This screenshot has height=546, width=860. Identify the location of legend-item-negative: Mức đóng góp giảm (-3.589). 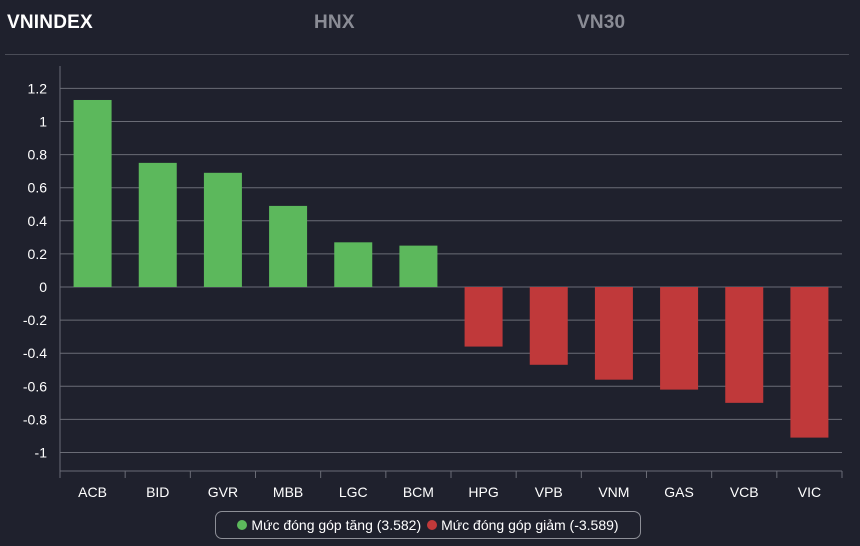
(523, 525).